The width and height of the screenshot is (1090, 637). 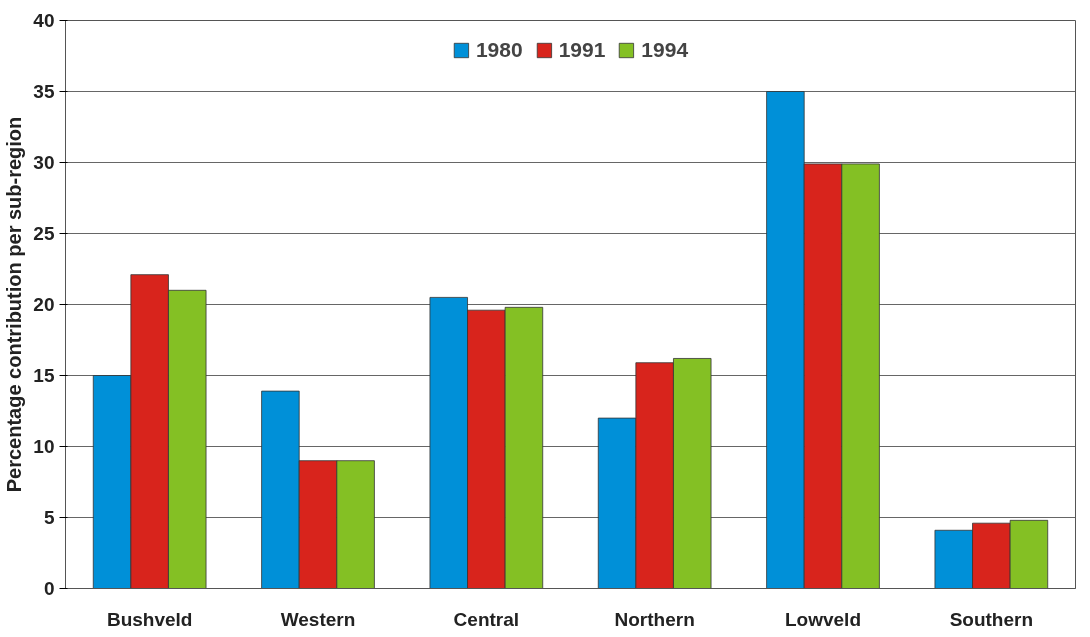 What do you see at coordinates (654, 619) in the screenshot?
I see `x-tick-label: Northern` at bounding box center [654, 619].